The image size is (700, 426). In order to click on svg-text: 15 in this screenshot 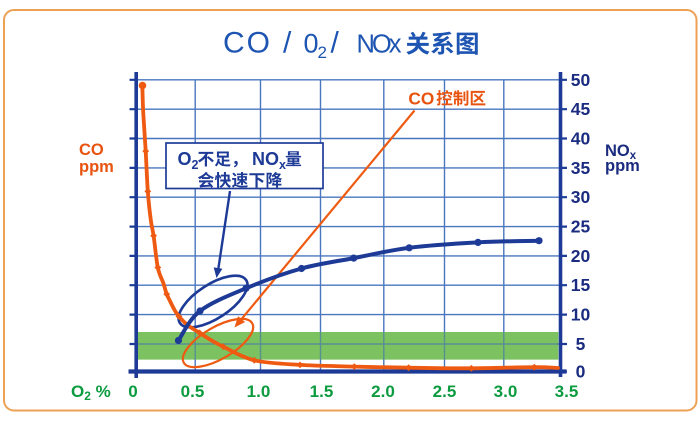, I will do `click(581, 285)`.